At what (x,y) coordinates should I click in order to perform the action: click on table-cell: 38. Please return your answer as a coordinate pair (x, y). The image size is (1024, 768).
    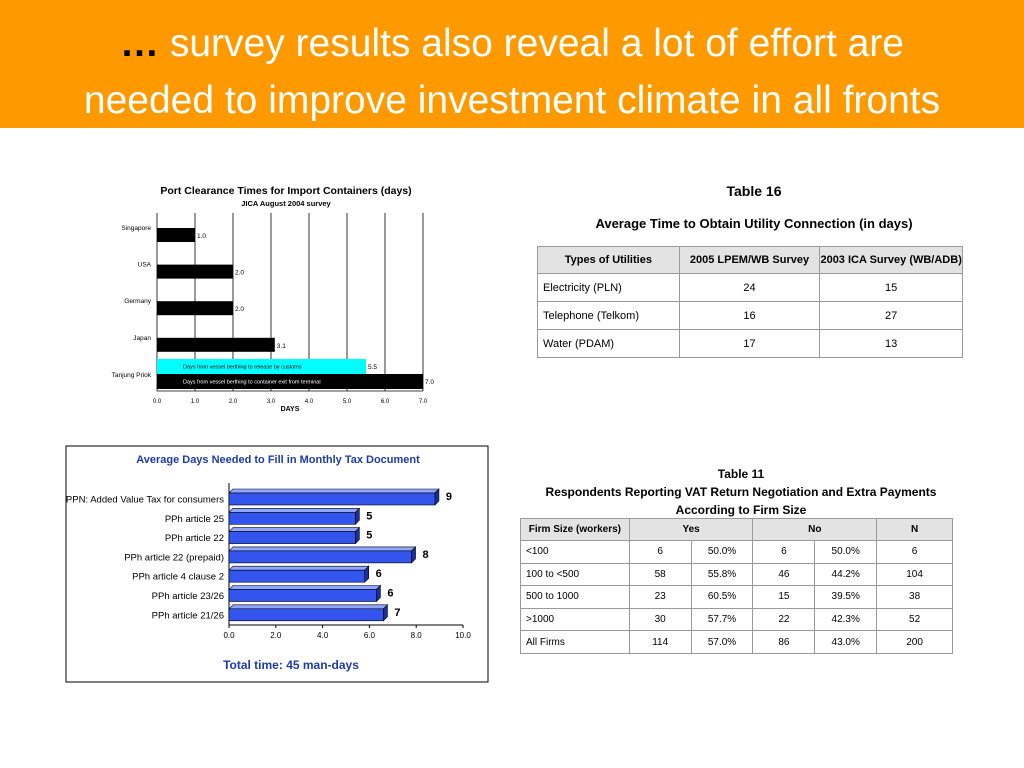
    Looking at the image, I should click on (914, 597).